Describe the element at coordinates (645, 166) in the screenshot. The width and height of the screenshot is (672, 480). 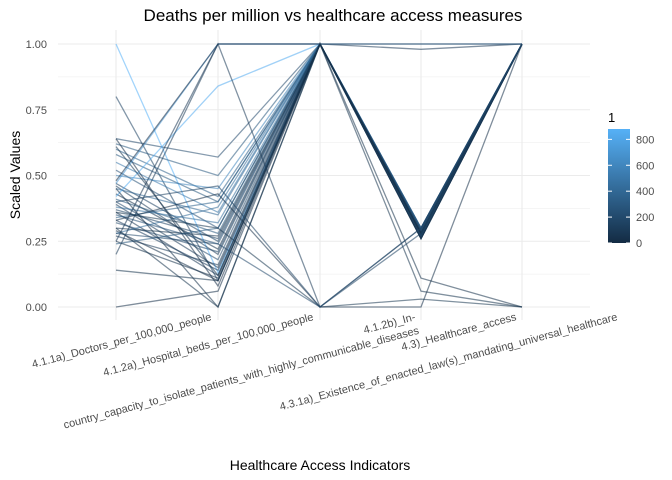
I see `legend-tick-label: 600` at that location.